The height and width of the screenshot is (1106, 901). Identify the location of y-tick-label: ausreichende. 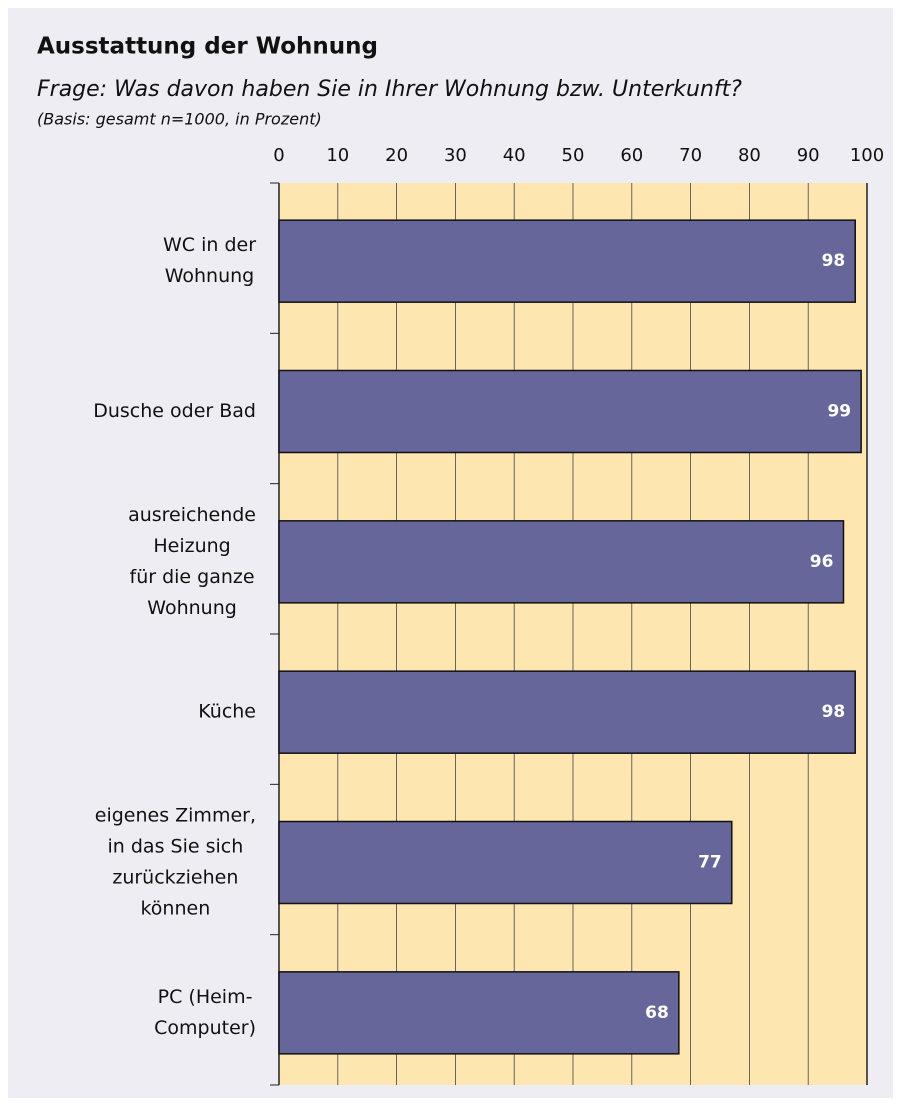
(192, 515).